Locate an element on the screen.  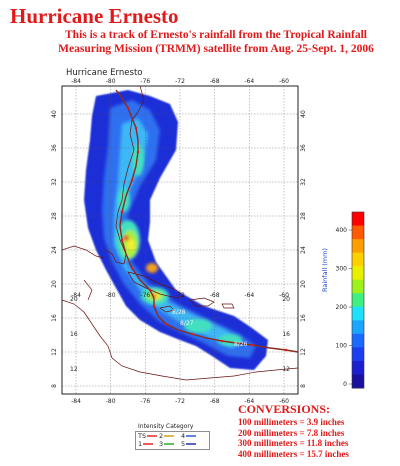
lat-tick-left: 20 is located at coordinates (54, 284).